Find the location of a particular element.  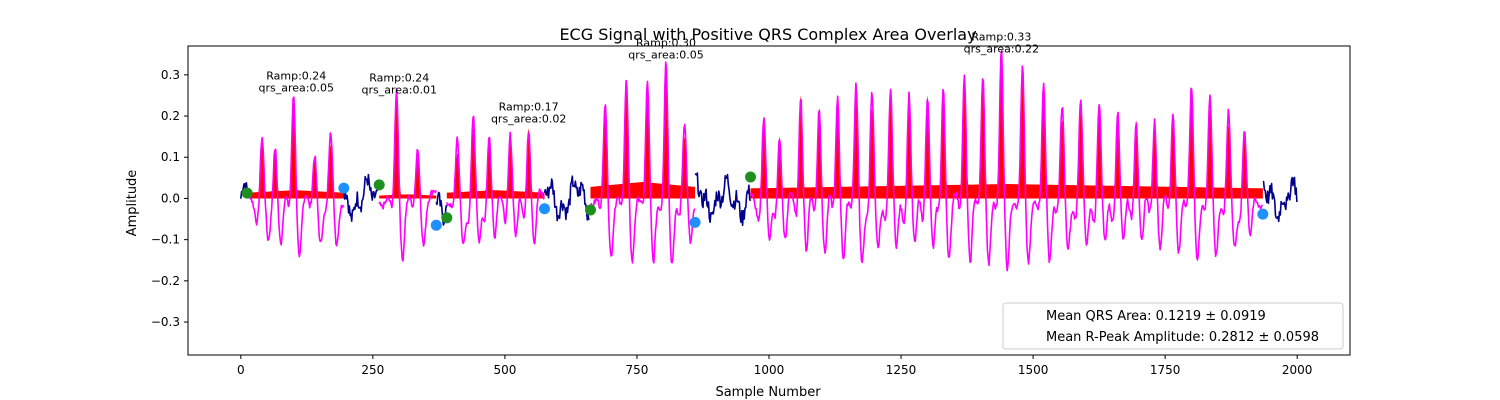

legend-box is located at coordinates (1173, 326).